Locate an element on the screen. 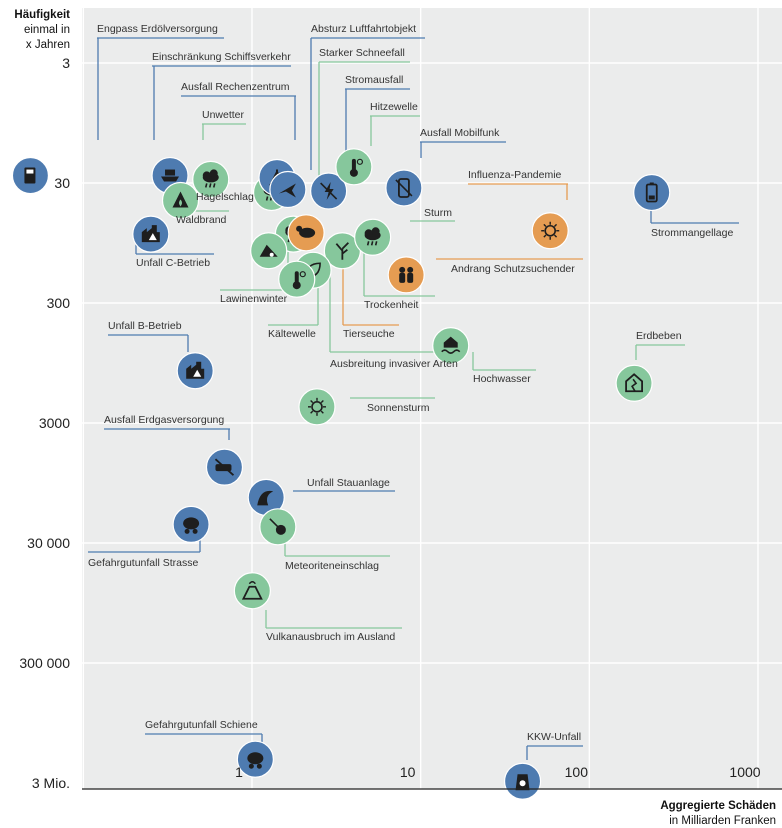 Image resolution: width=782 pixels, height=828 pixels. point-label-hochwasser: Hochwasser is located at coordinates (502, 379).